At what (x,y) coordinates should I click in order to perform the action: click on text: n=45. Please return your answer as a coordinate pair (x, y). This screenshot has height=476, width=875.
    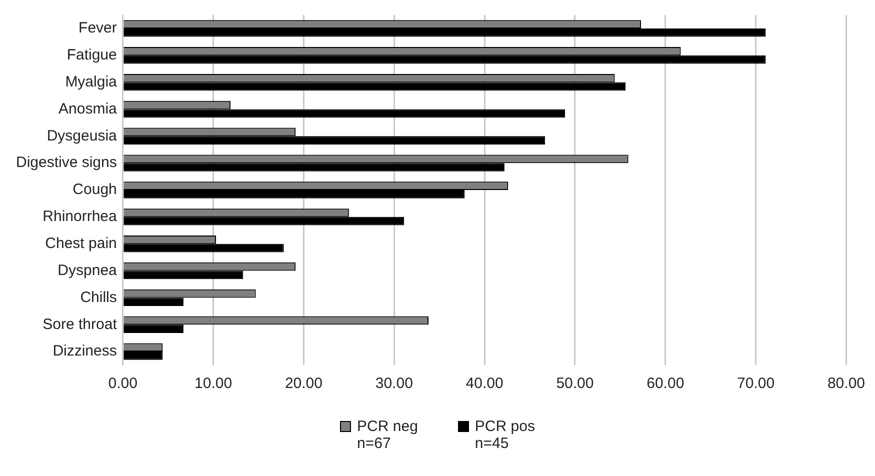
    Looking at the image, I should click on (492, 443).